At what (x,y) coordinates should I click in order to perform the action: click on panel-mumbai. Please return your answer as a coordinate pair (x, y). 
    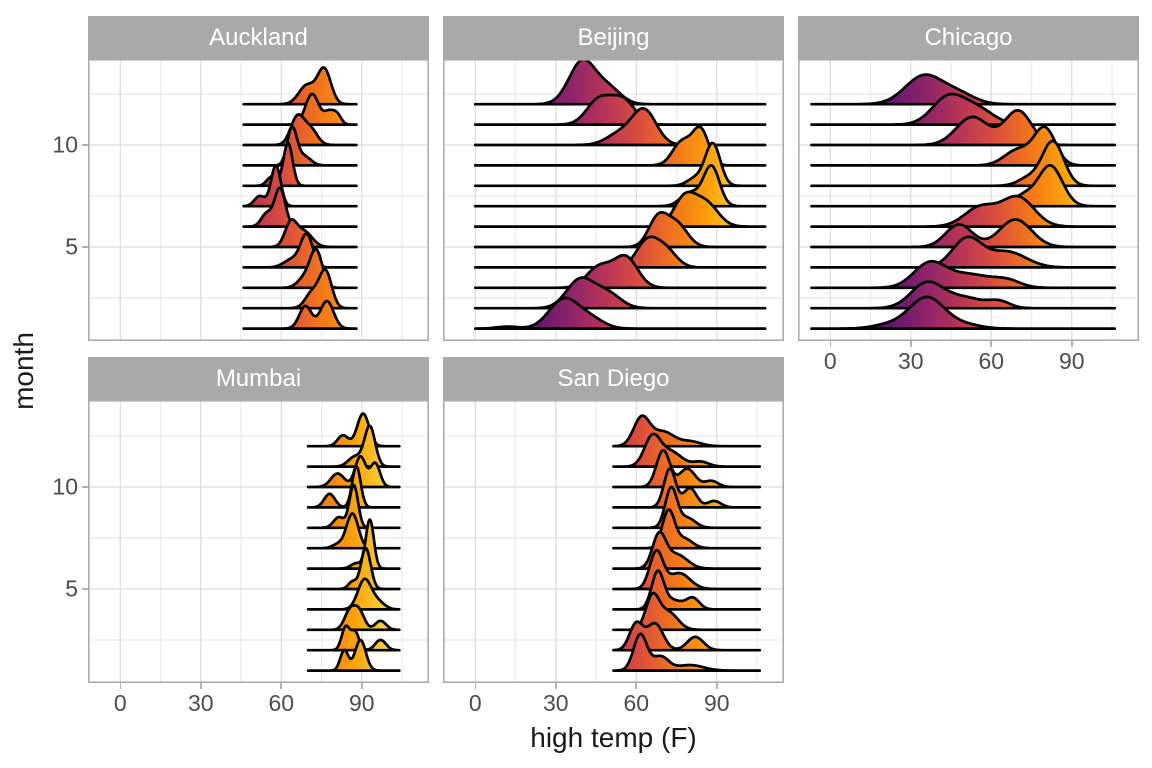
    Looking at the image, I should click on (258, 541).